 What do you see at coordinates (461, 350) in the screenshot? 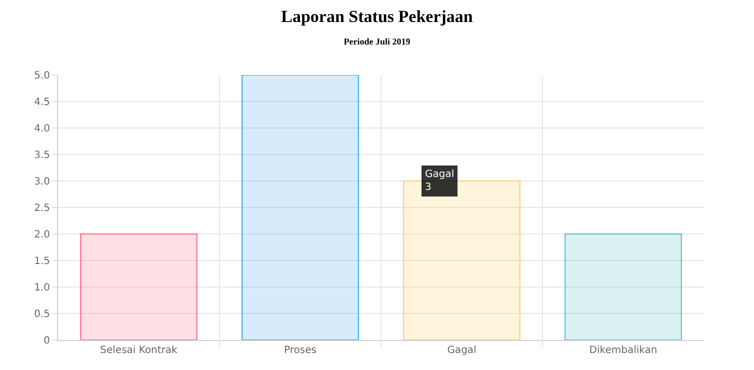
I see `x-tick-label: Gagal` at bounding box center [461, 350].